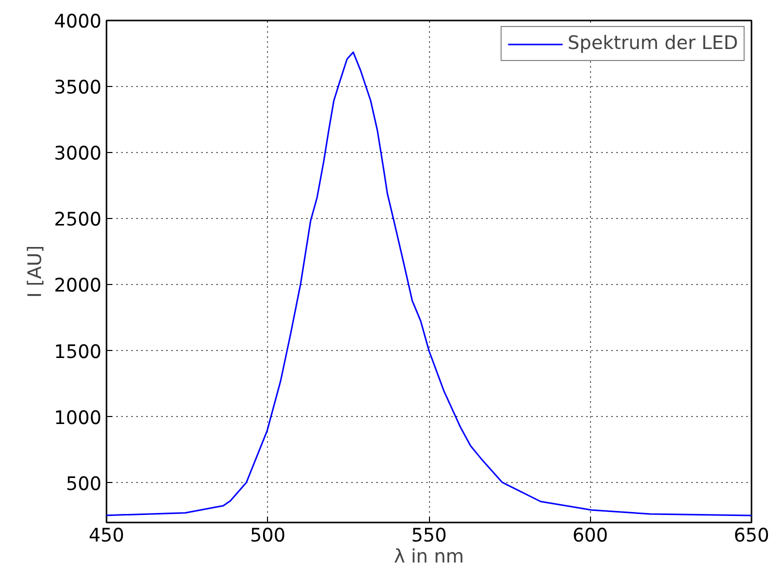 The width and height of the screenshot is (777, 576). Describe the element at coordinates (78, 286) in the screenshot. I see `y-tick-label: 2000` at that location.